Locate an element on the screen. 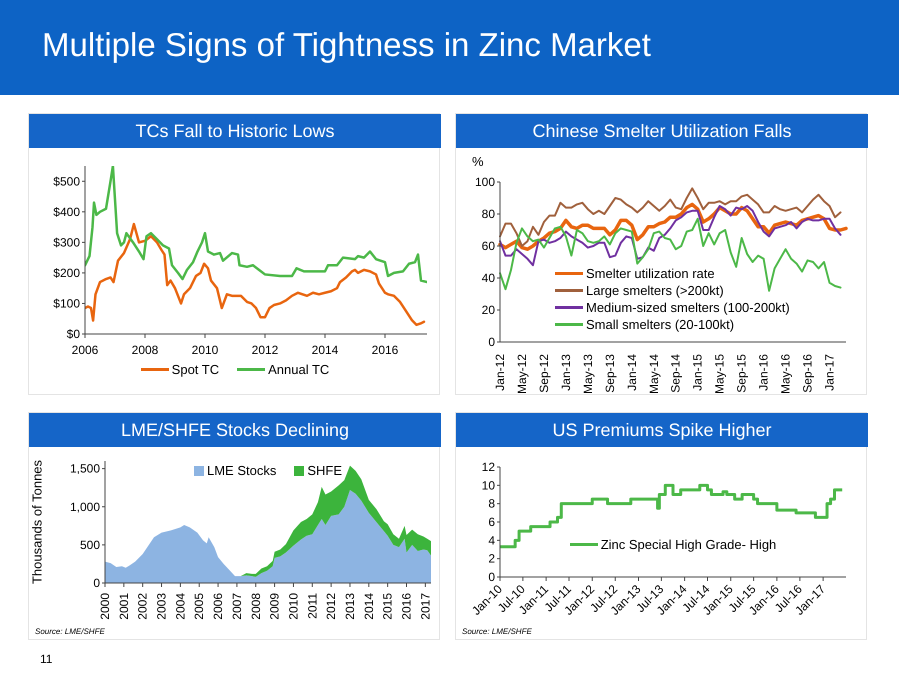 The height and width of the screenshot is (676, 899). text: Multiple Signs of Tightness in Zinc Market is located at coordinates (346, 45).